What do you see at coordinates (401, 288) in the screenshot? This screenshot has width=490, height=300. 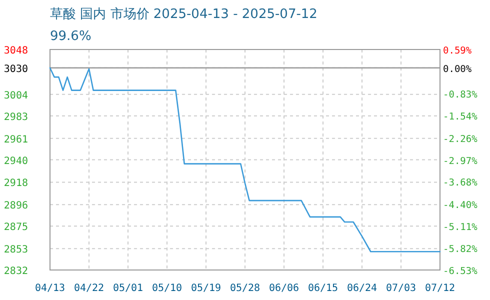 I see `x-tick-label: 07/03` at bounding box center [401, 288].